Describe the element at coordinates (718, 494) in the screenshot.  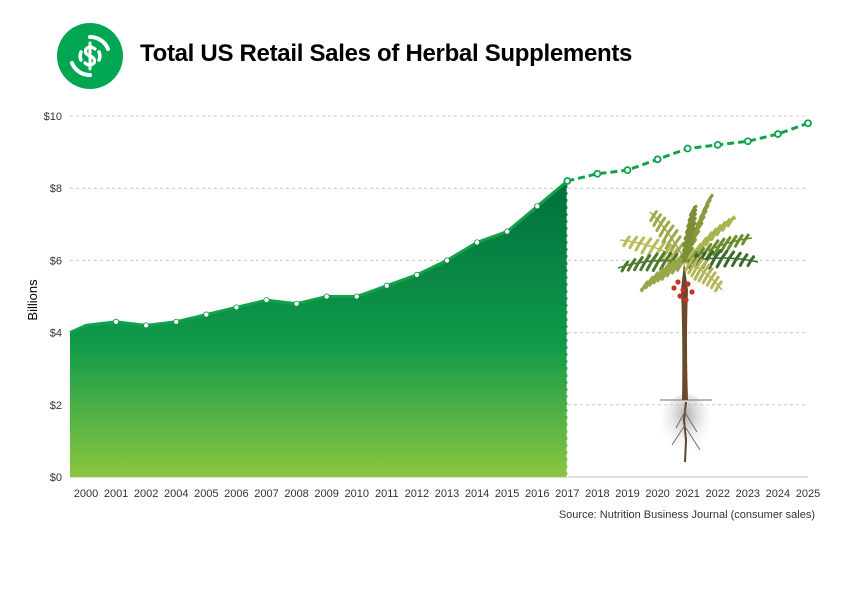
I see `x-tick-label: 2022` at that location.